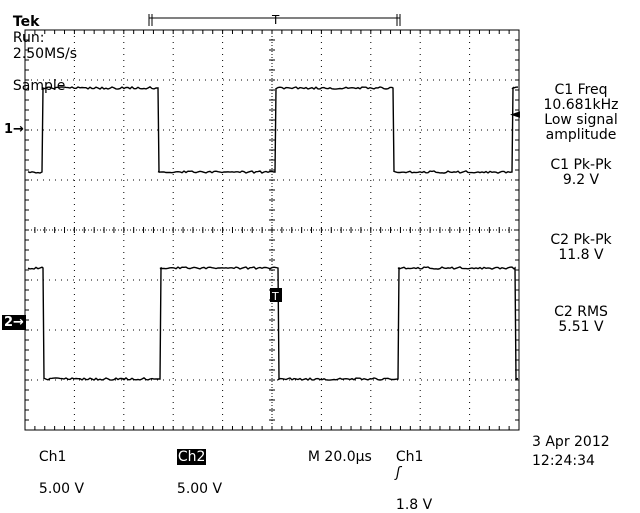 Image resolution: width=640 pixels, height=513 pixels. What do you see at coordinates (339, 457) in the screenshot?
I see `timebase: M 20.0µs` at bounding box center [339, 457].